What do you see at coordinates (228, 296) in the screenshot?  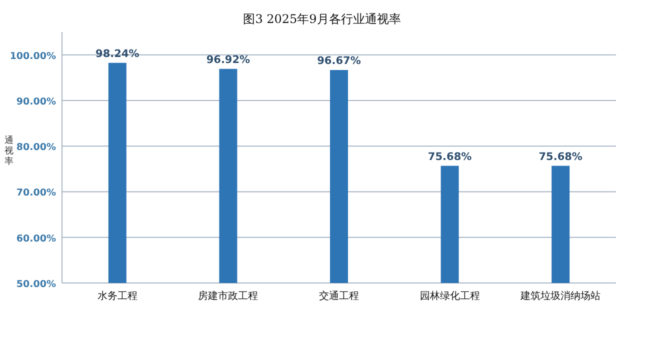 I see `x-tick-label: 房建市政工程` at bounding box center [228, 296].